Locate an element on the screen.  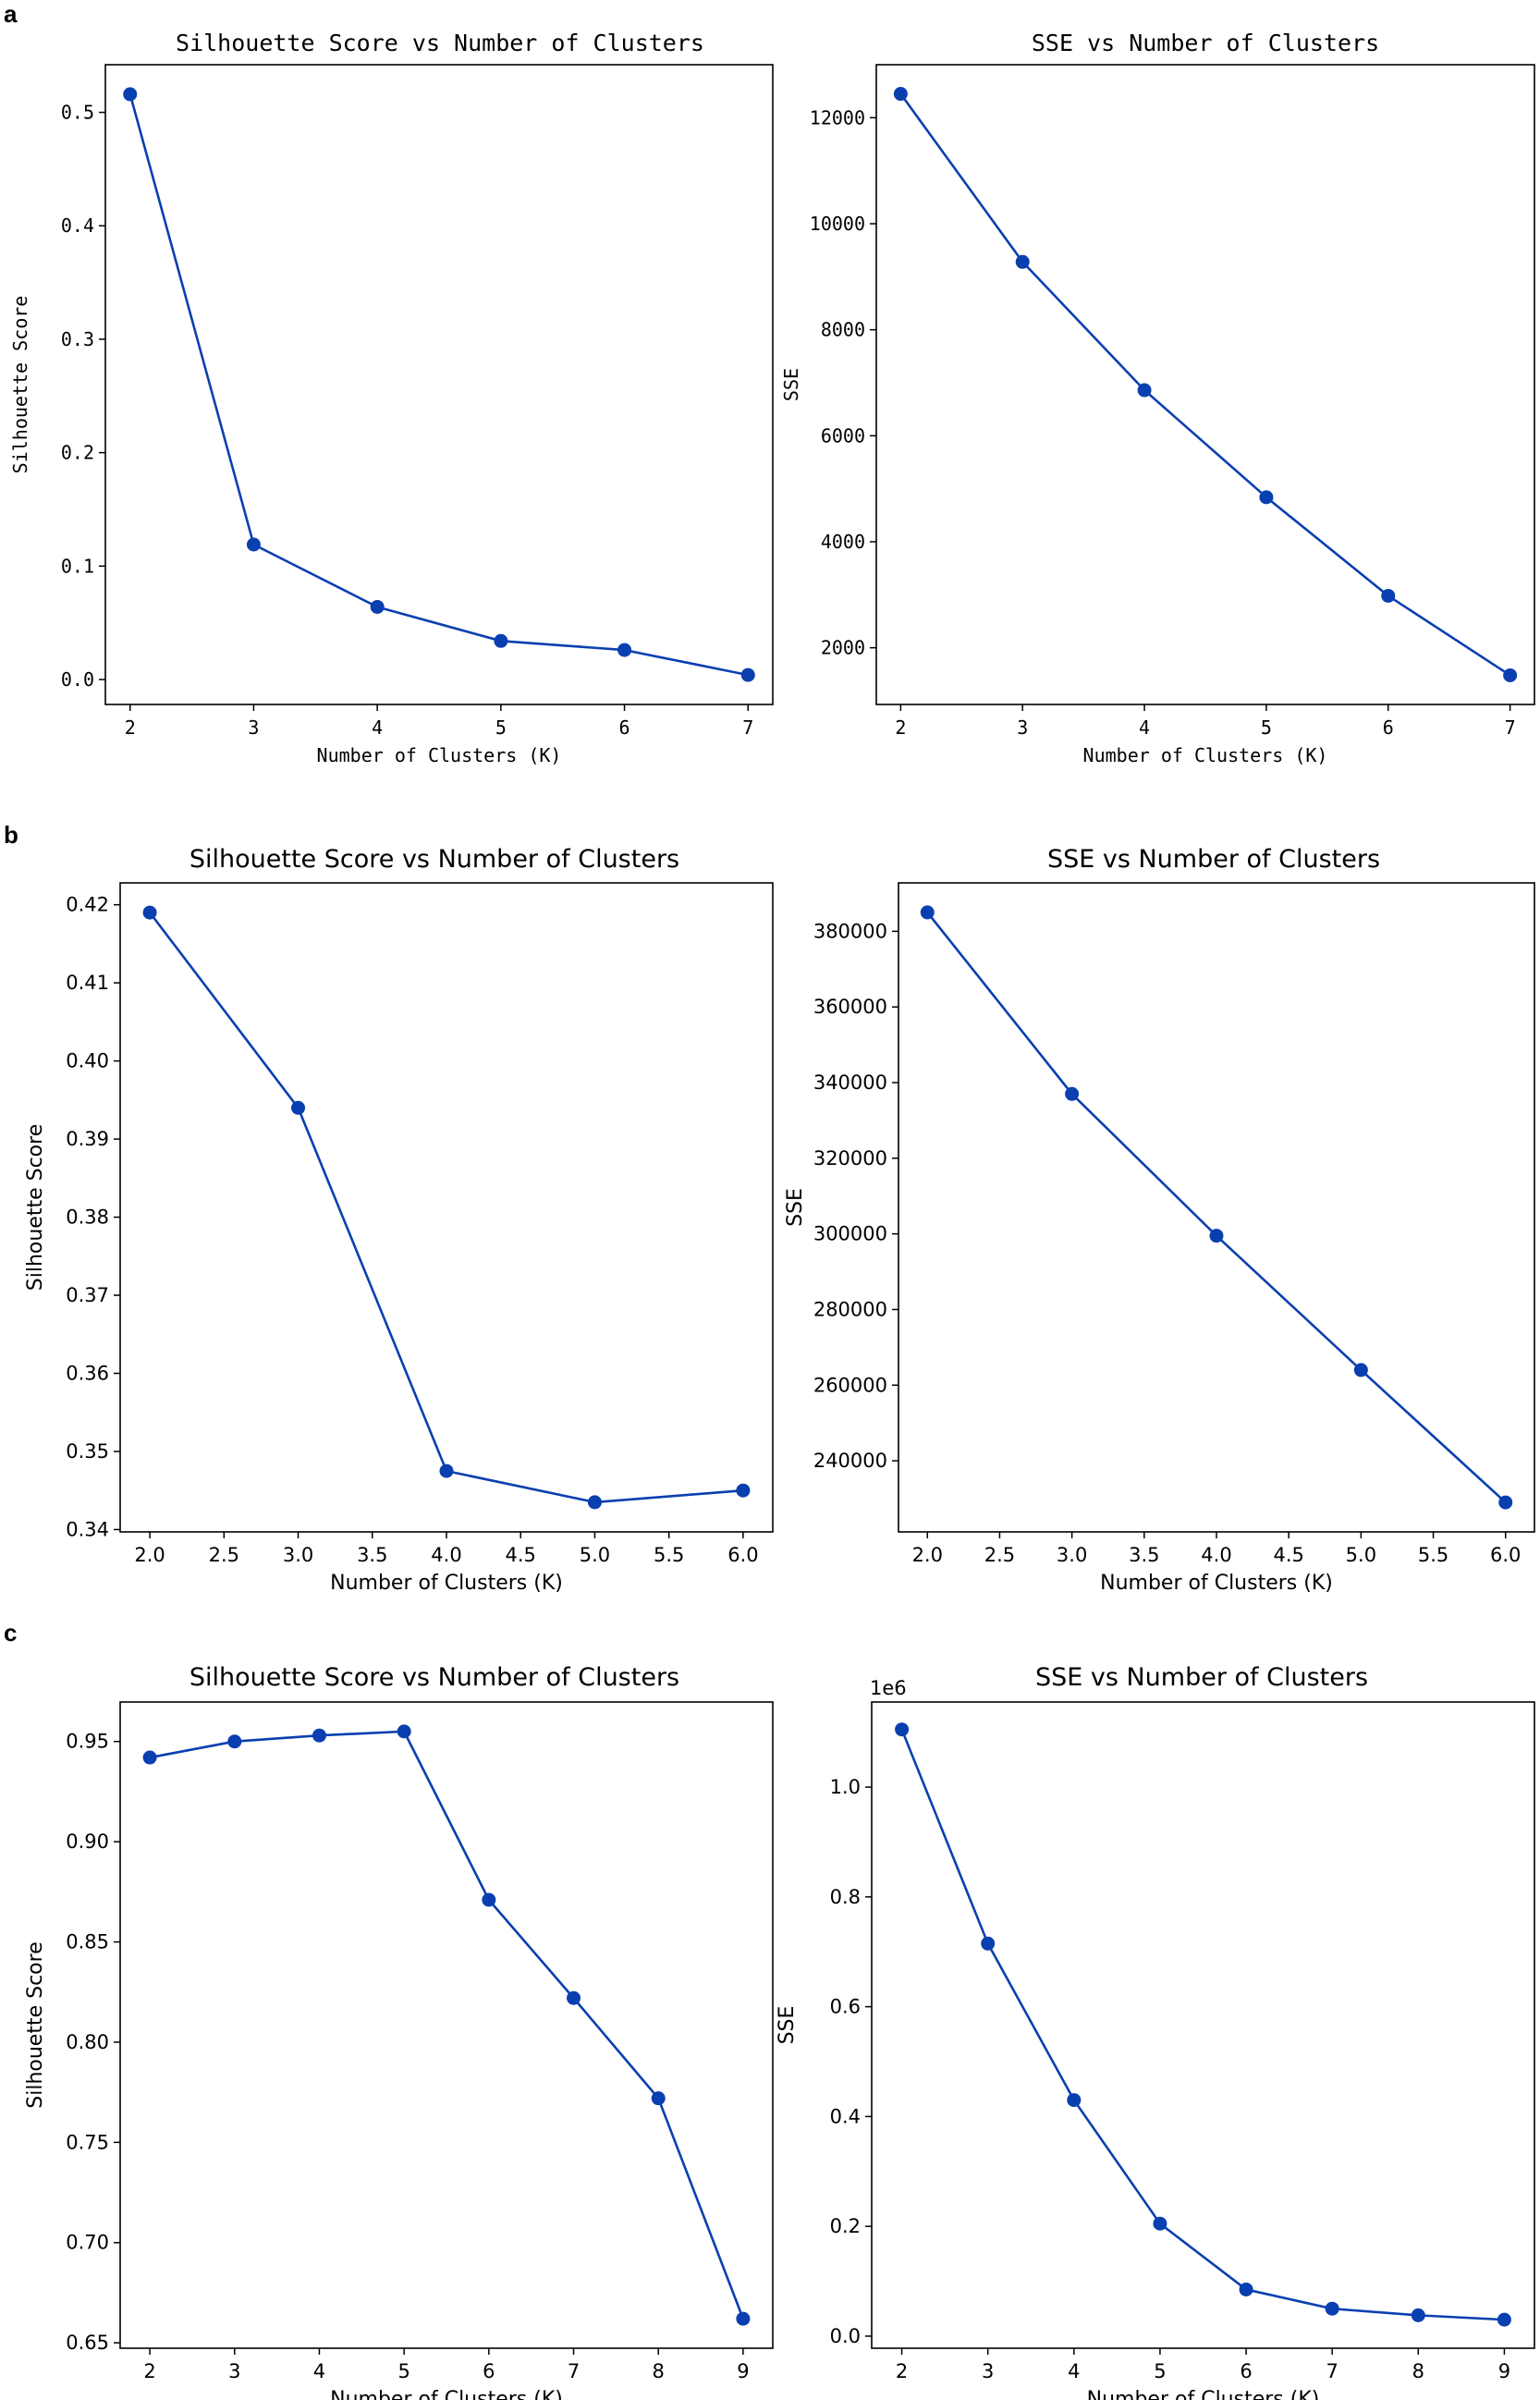
y-tick-label: 0.1 is located at coordinates (77, 566).